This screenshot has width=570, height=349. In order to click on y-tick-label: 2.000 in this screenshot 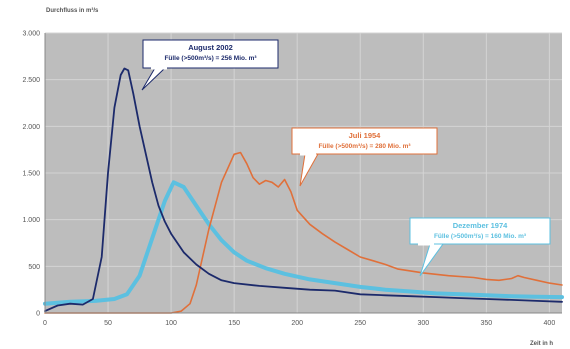, I will do `click(31, 127)`.